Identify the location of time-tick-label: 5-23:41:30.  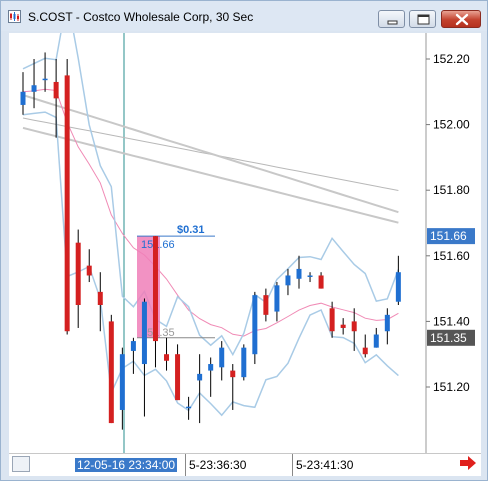
(325, 465).